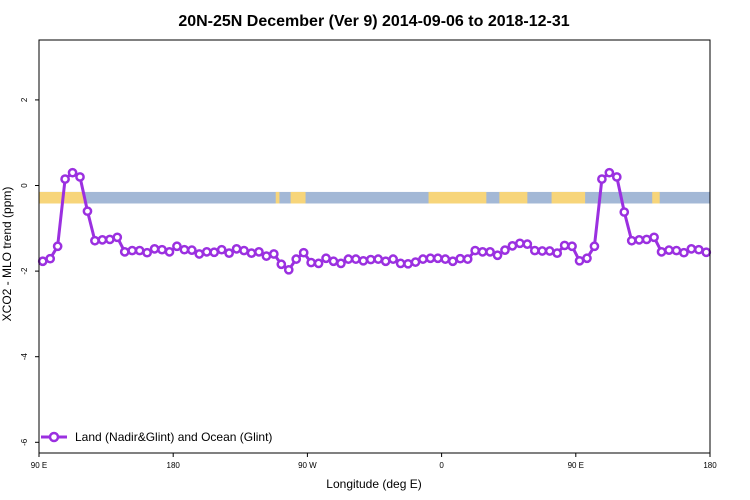 The height and width of the screenshot is (500, 750). I want to click on x-tick-label-2: 90 W, so click(307, 465).